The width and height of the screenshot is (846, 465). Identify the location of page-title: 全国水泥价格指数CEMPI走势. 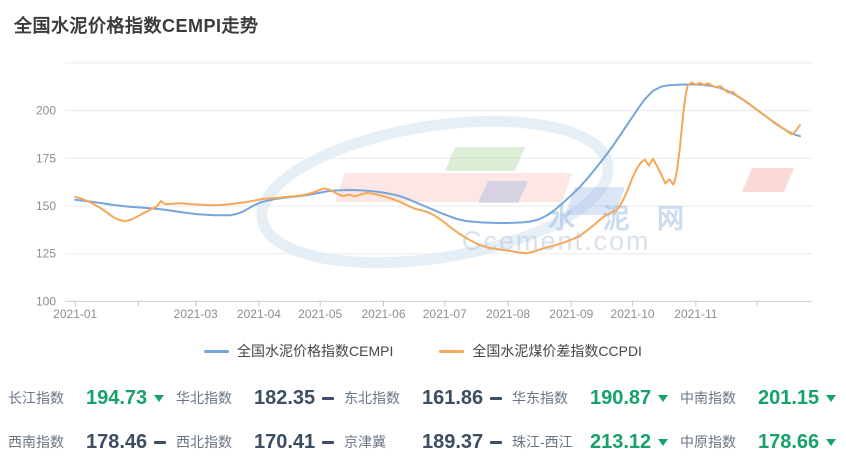
(136, 26).